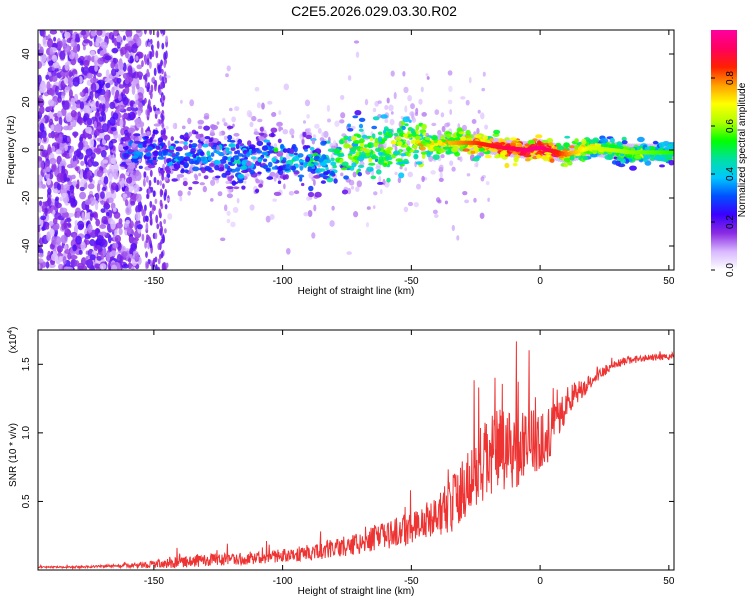  I want to click on snr-x-tick-label: -50, so click(411, 581).